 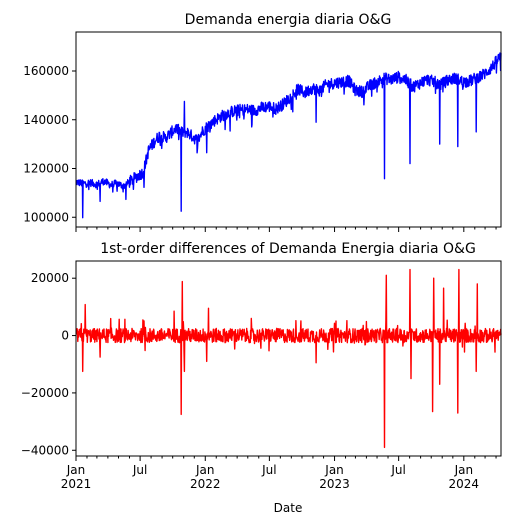 I want to click on demand-y-tick-label: 120000, so click(x=46, y=169).